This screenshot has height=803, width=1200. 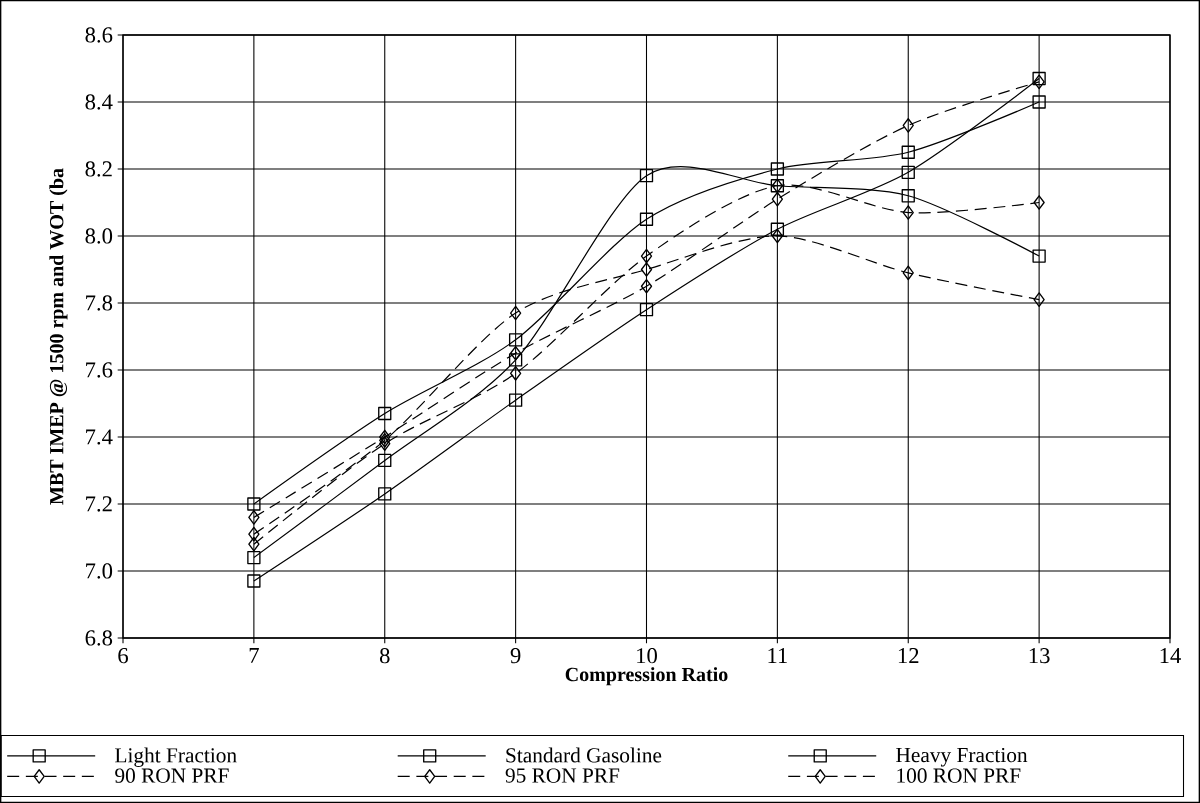 I want to click on y-tick-label: 8.0, so click(x=99, y=236).